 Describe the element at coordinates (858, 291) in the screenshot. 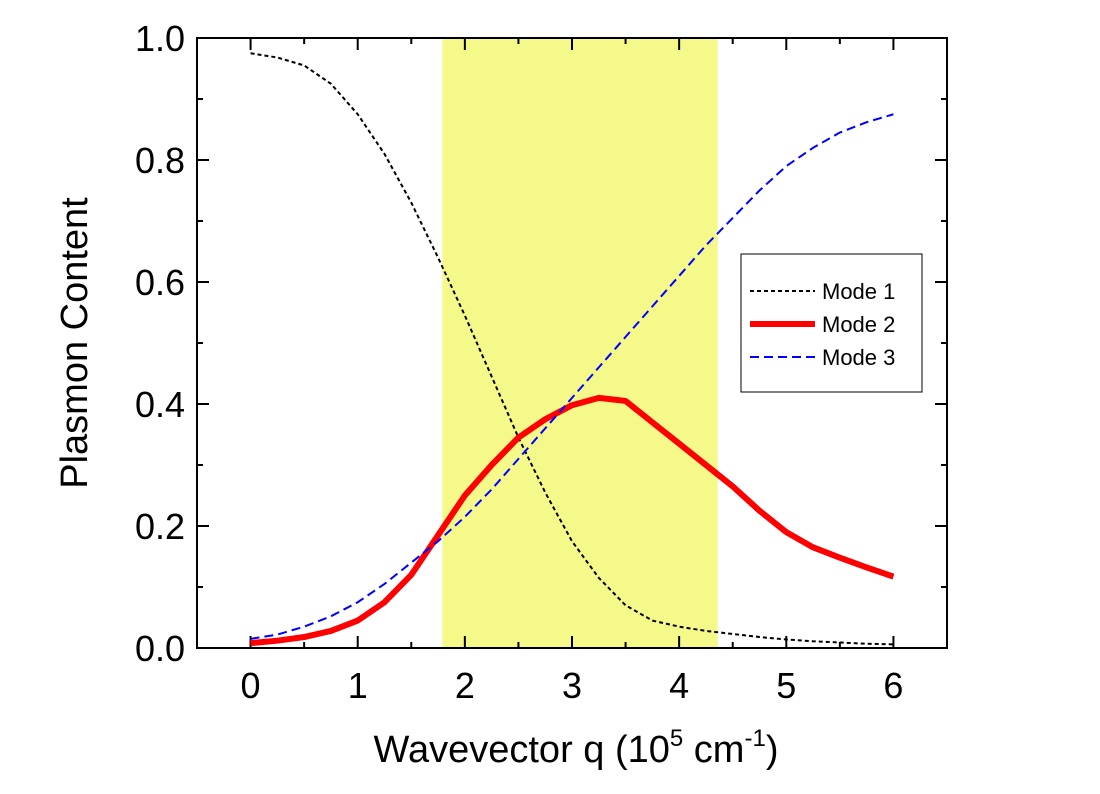

I see `legend-label: Mode 1` at that location.